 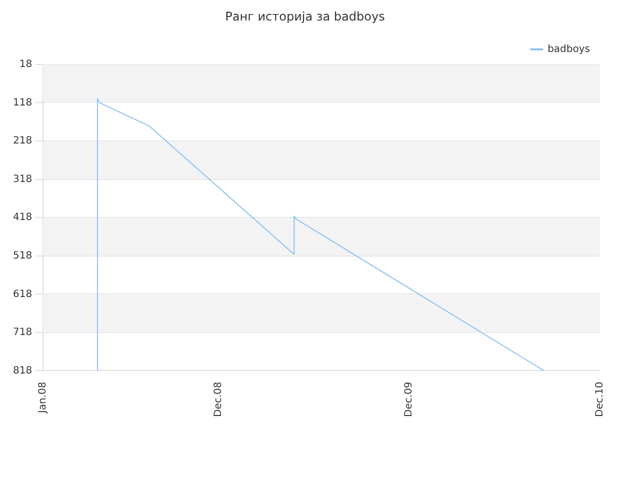 What do you see at coordinates (305, 16) in the screenshot?
I see `chart-title: Ранг историја за badboys` at bounding box center [305, 16].